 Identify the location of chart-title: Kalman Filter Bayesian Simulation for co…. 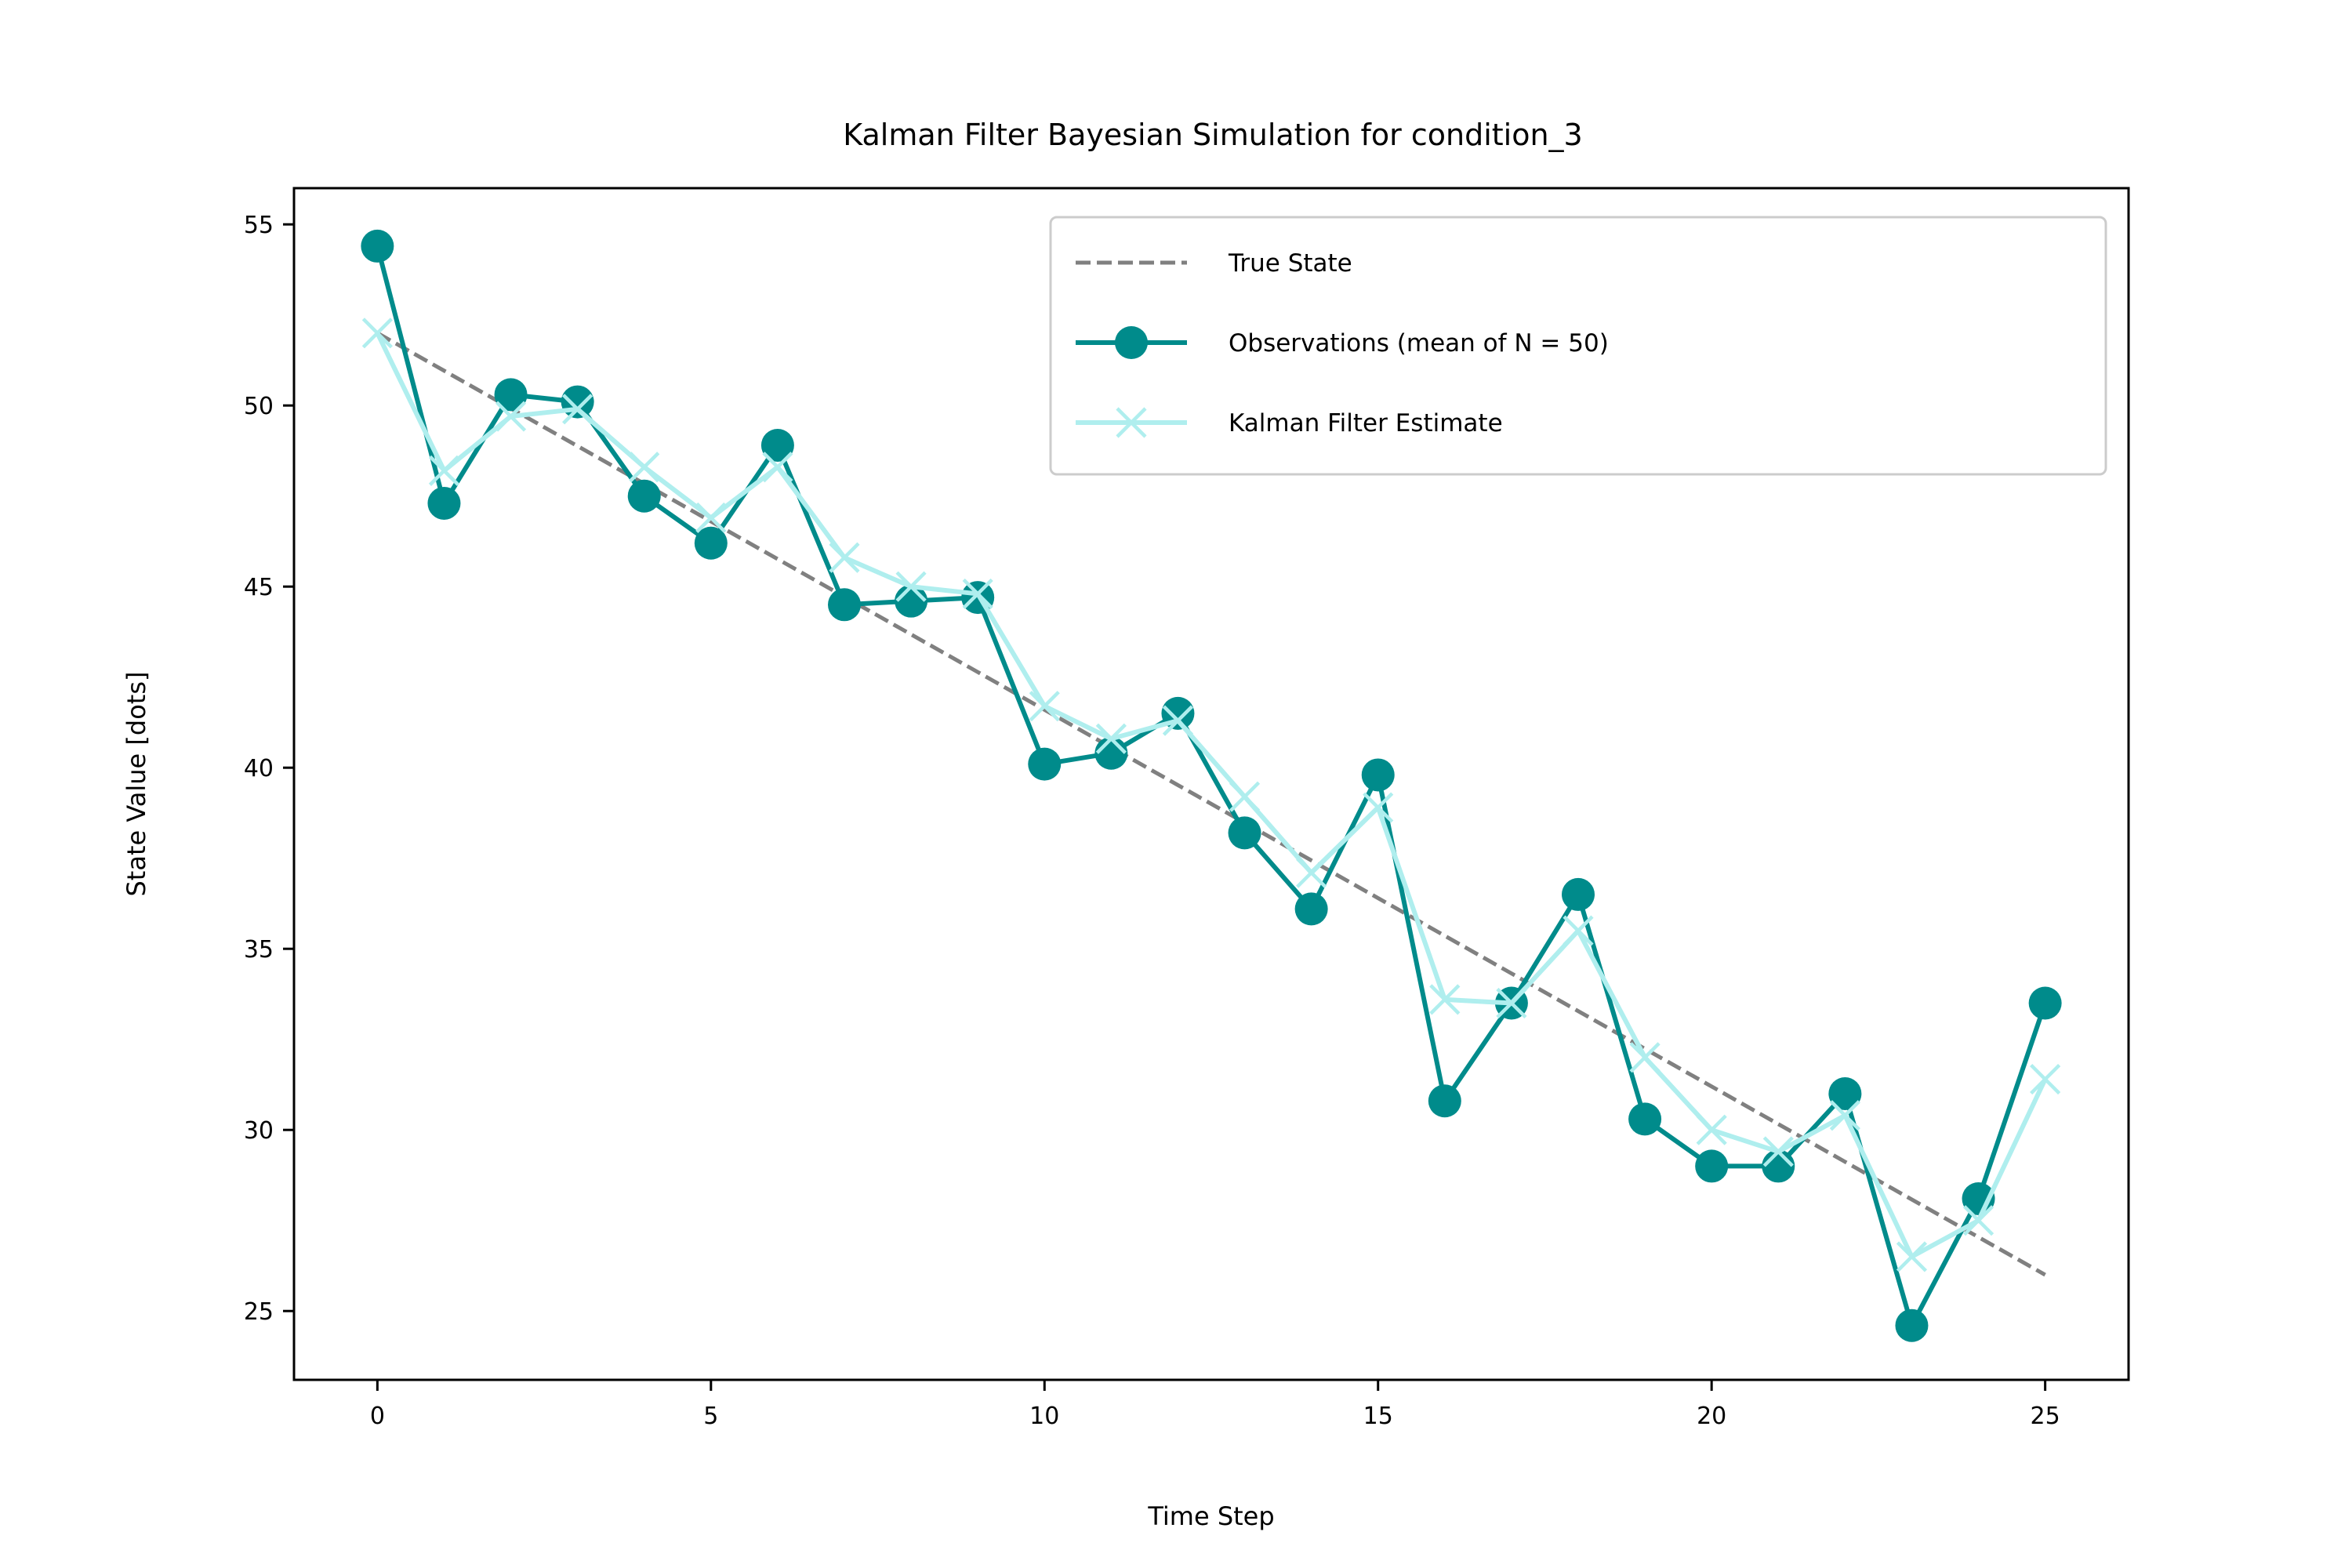
(1212, 135).